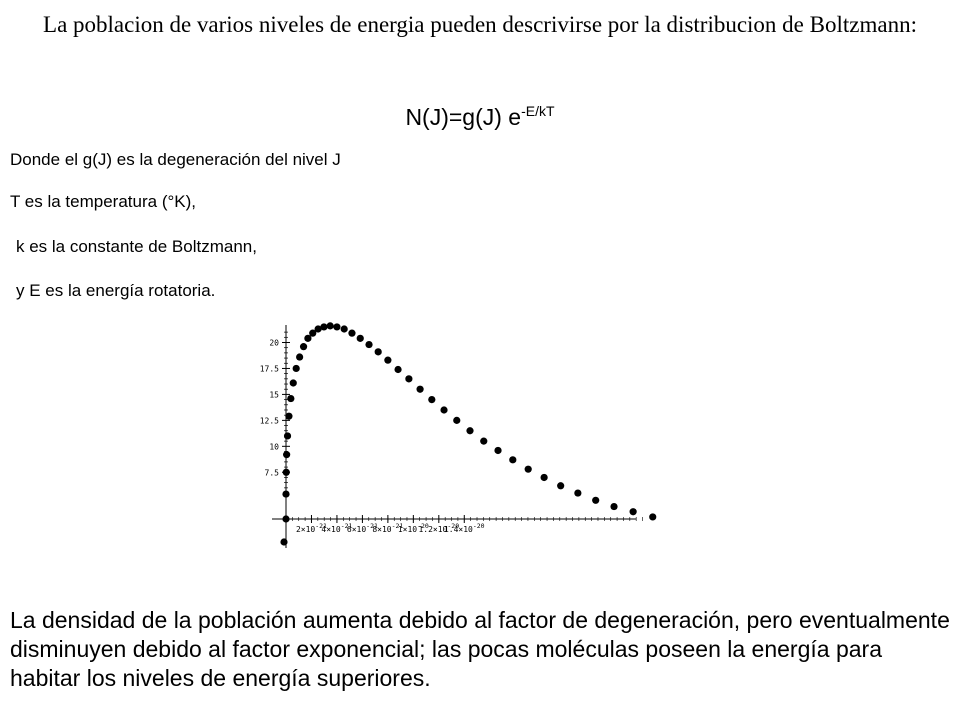 This screenshot has height=720, width=960. Describe the element at coordinates (463, 117) in the screenshot. I see `formula-base: N(J)=g(J) e` at that location.